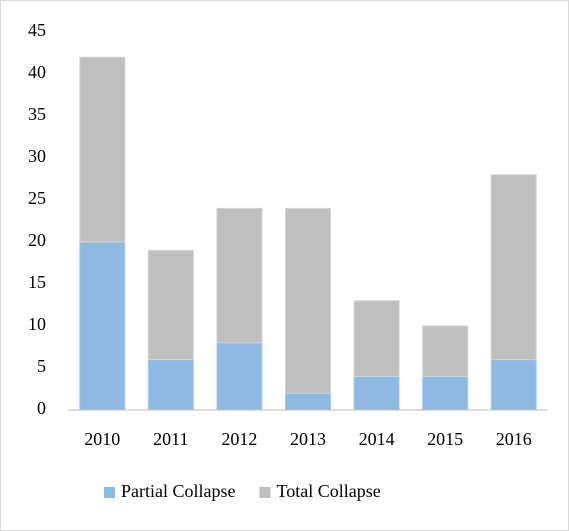  Describe the element at coordinates (170, 439) in the screenshot. I see `x-tick-label: 2011` at that location.